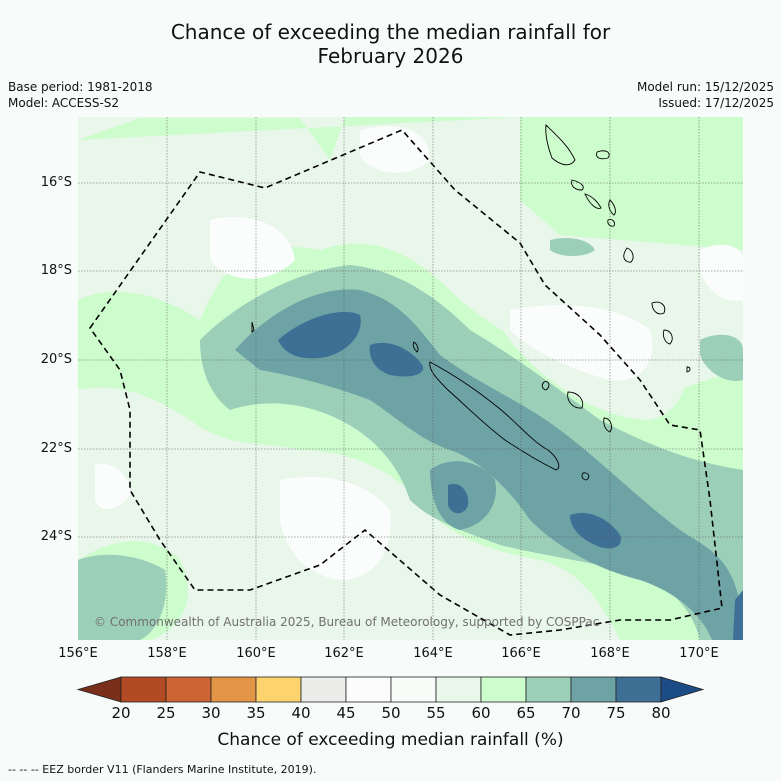  I want to click on colorbar-tick-55: 55, so click(436, 713).